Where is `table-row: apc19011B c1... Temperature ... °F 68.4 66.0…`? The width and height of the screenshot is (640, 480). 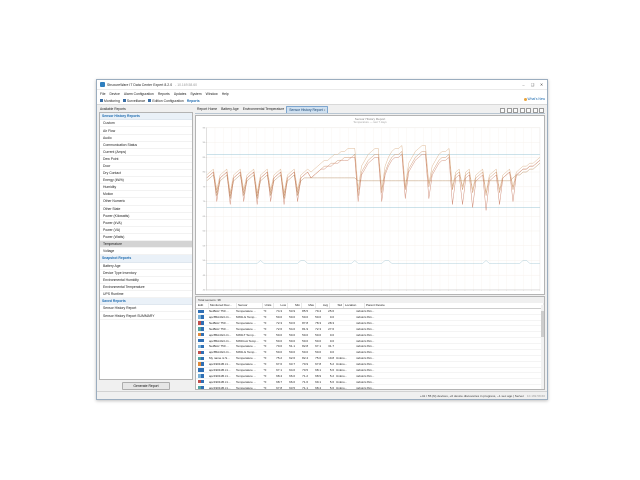
table-row: apc19011B c1... Temperature ... °F 68.4 66.0… is located at coordinates (370, 376).